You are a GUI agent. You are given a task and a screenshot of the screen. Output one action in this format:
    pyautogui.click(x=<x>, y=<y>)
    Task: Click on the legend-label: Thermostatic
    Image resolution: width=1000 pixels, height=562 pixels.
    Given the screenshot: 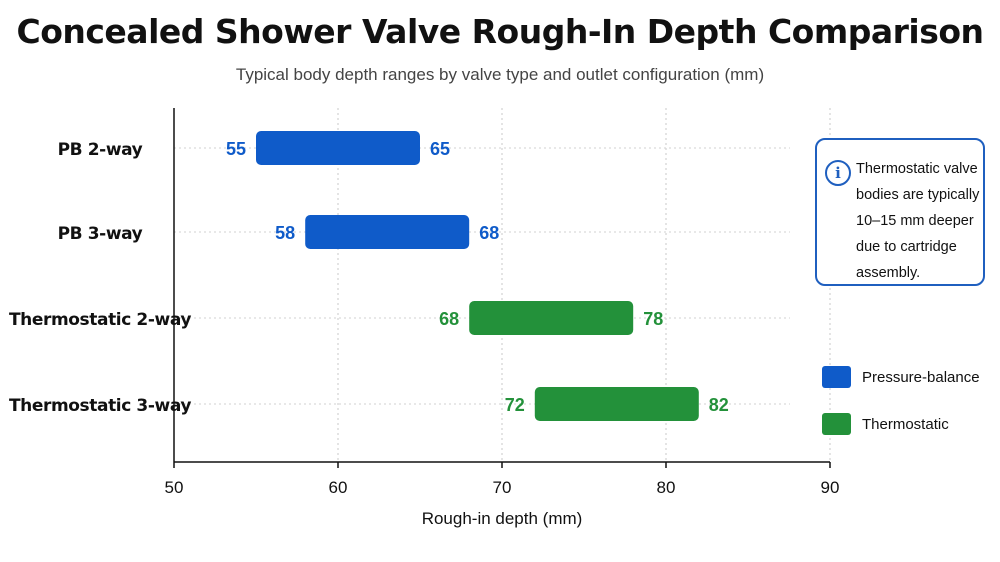 What is the action you would take?
    pyautogui.click(x=905, y=424)
    